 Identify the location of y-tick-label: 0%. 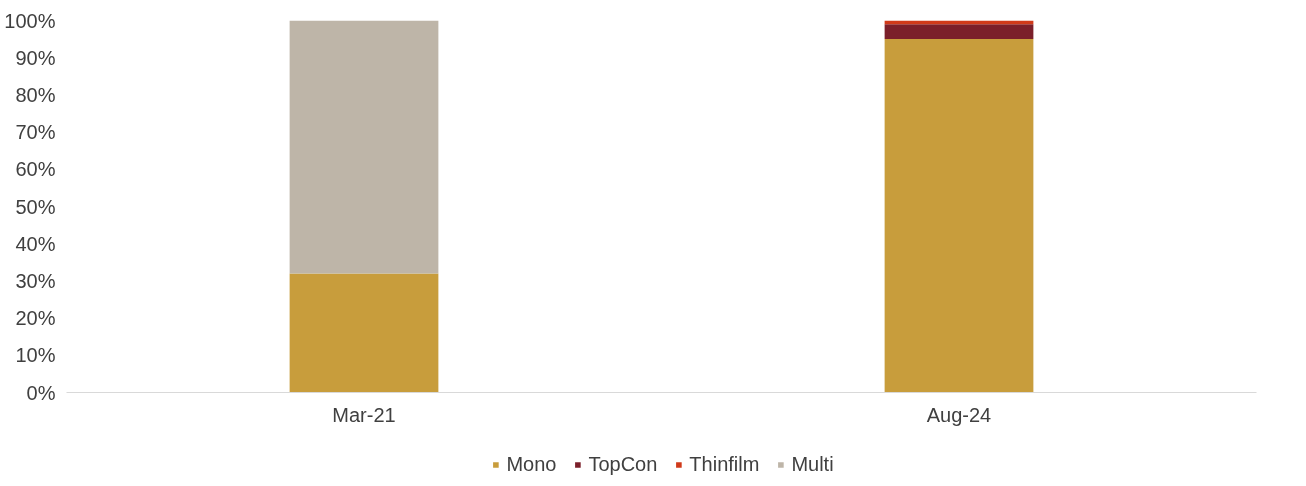
(41, 392).